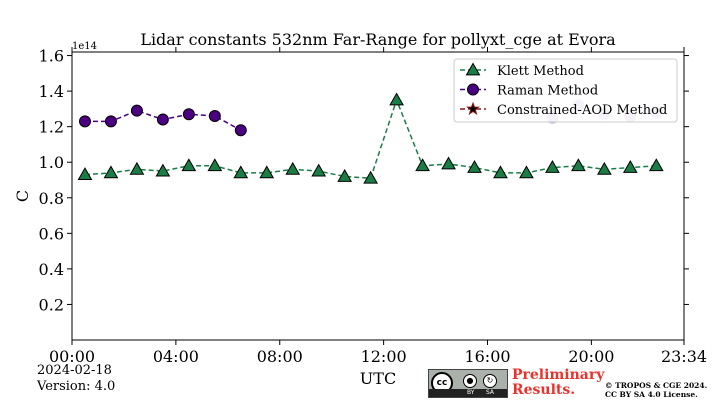 This screenshot has height=400, width=720. I want to click on x-tick-label: 08:00, so click(280, 356).